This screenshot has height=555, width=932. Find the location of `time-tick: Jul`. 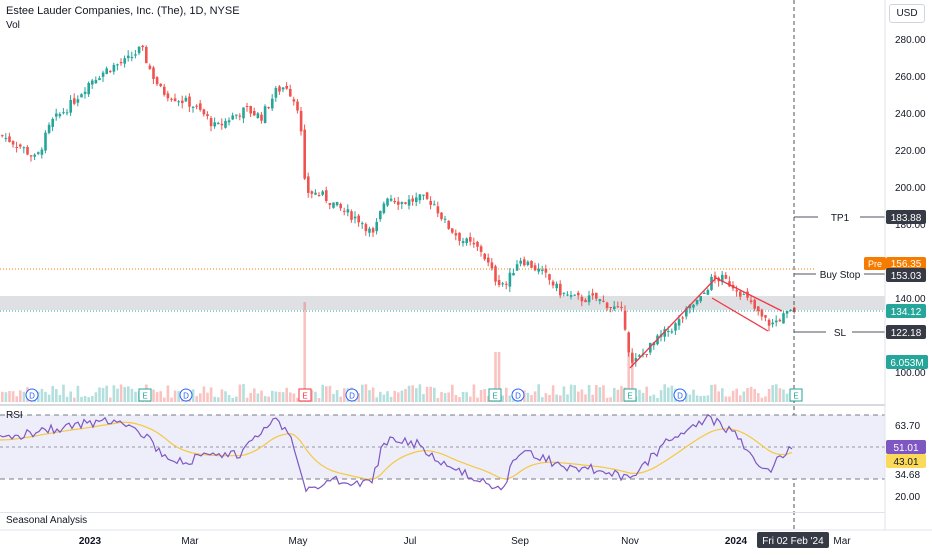

time-tick: Jul is located at coordinates (410, 541).